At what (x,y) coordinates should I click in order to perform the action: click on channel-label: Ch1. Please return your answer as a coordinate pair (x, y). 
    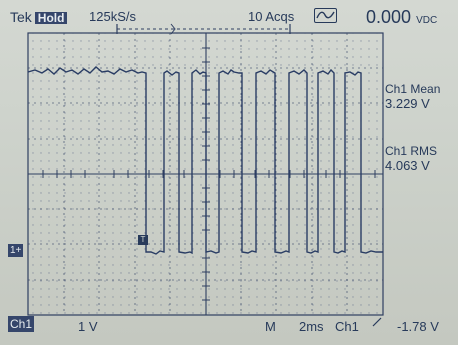
    Looking at the image, I should click on (21, 324).